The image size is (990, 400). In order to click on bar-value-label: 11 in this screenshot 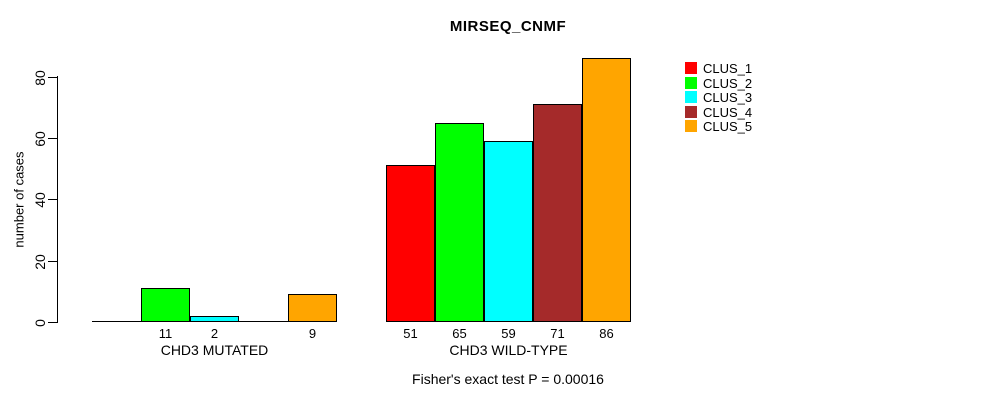, I will do `click(165, 333)`.